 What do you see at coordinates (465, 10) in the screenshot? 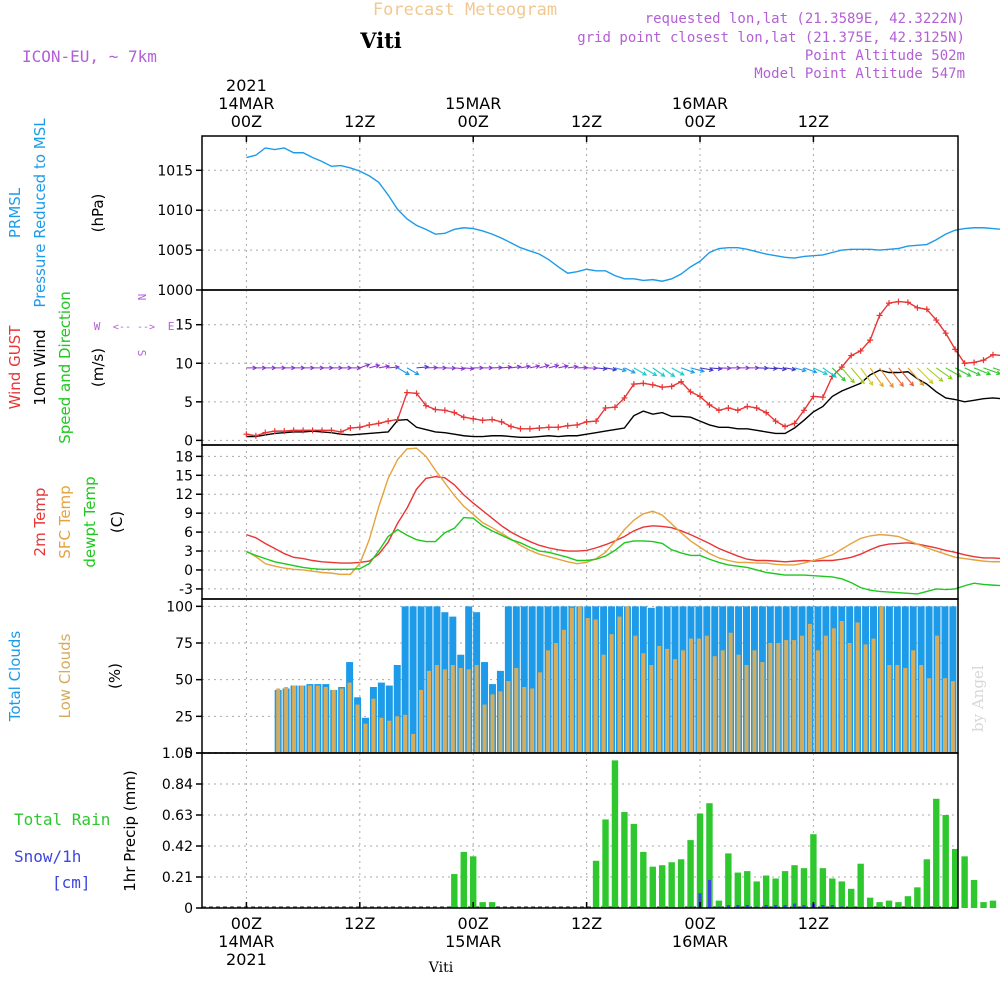
I see `product-title: Forecast Meteogram` at bounding box center [465, 10].